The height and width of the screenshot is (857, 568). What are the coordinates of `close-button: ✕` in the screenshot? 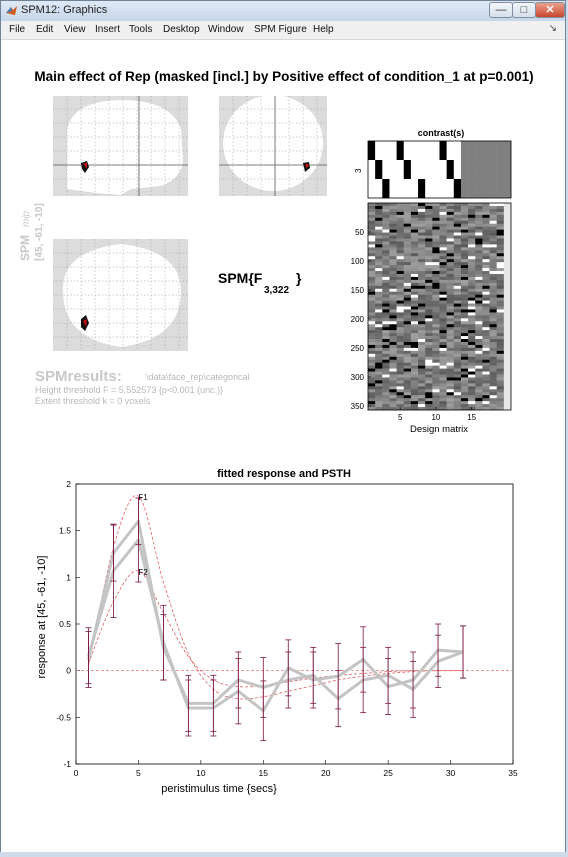 It's located at (550, 10).